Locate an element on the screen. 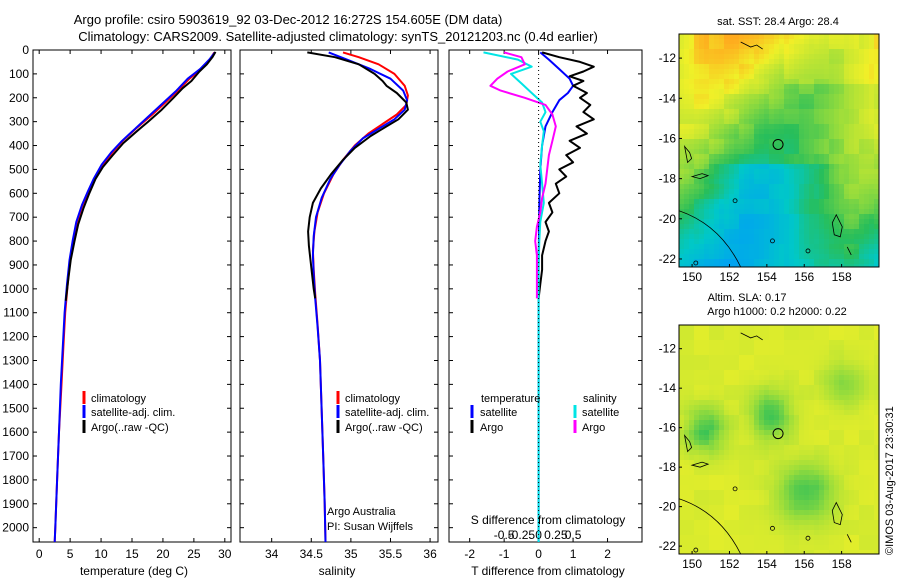 This screenshot has height=580, width=900. salinity-xlabel: salinity is located at coordinates (337, 571).